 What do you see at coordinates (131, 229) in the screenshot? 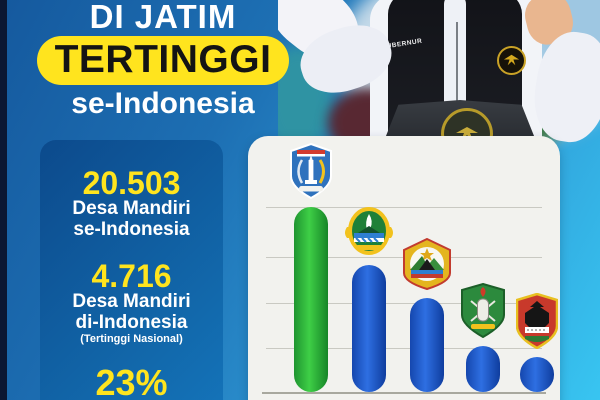
I see `stat-label: se-Indonesia` at bounding box center [131, 229].